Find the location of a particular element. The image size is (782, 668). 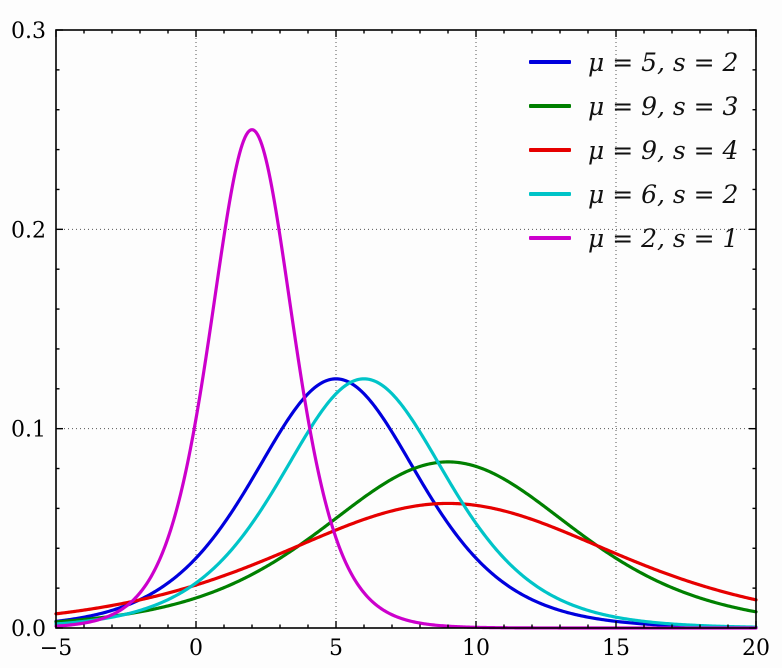

x-tick-label: 20 is located at coordinates (756, 648).